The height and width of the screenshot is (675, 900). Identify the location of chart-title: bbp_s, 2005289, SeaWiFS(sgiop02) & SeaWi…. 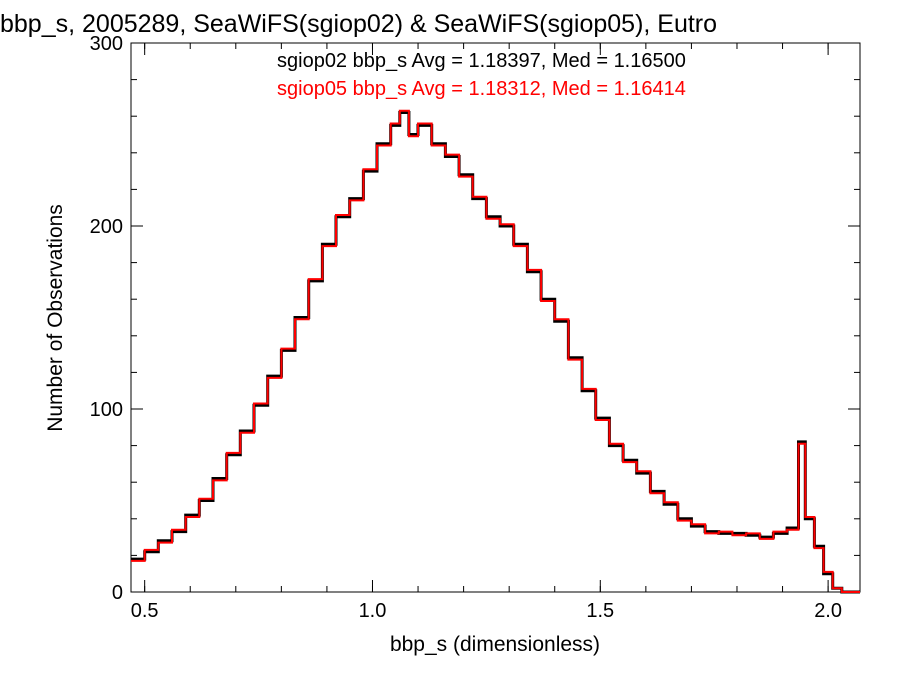
(358, 24).